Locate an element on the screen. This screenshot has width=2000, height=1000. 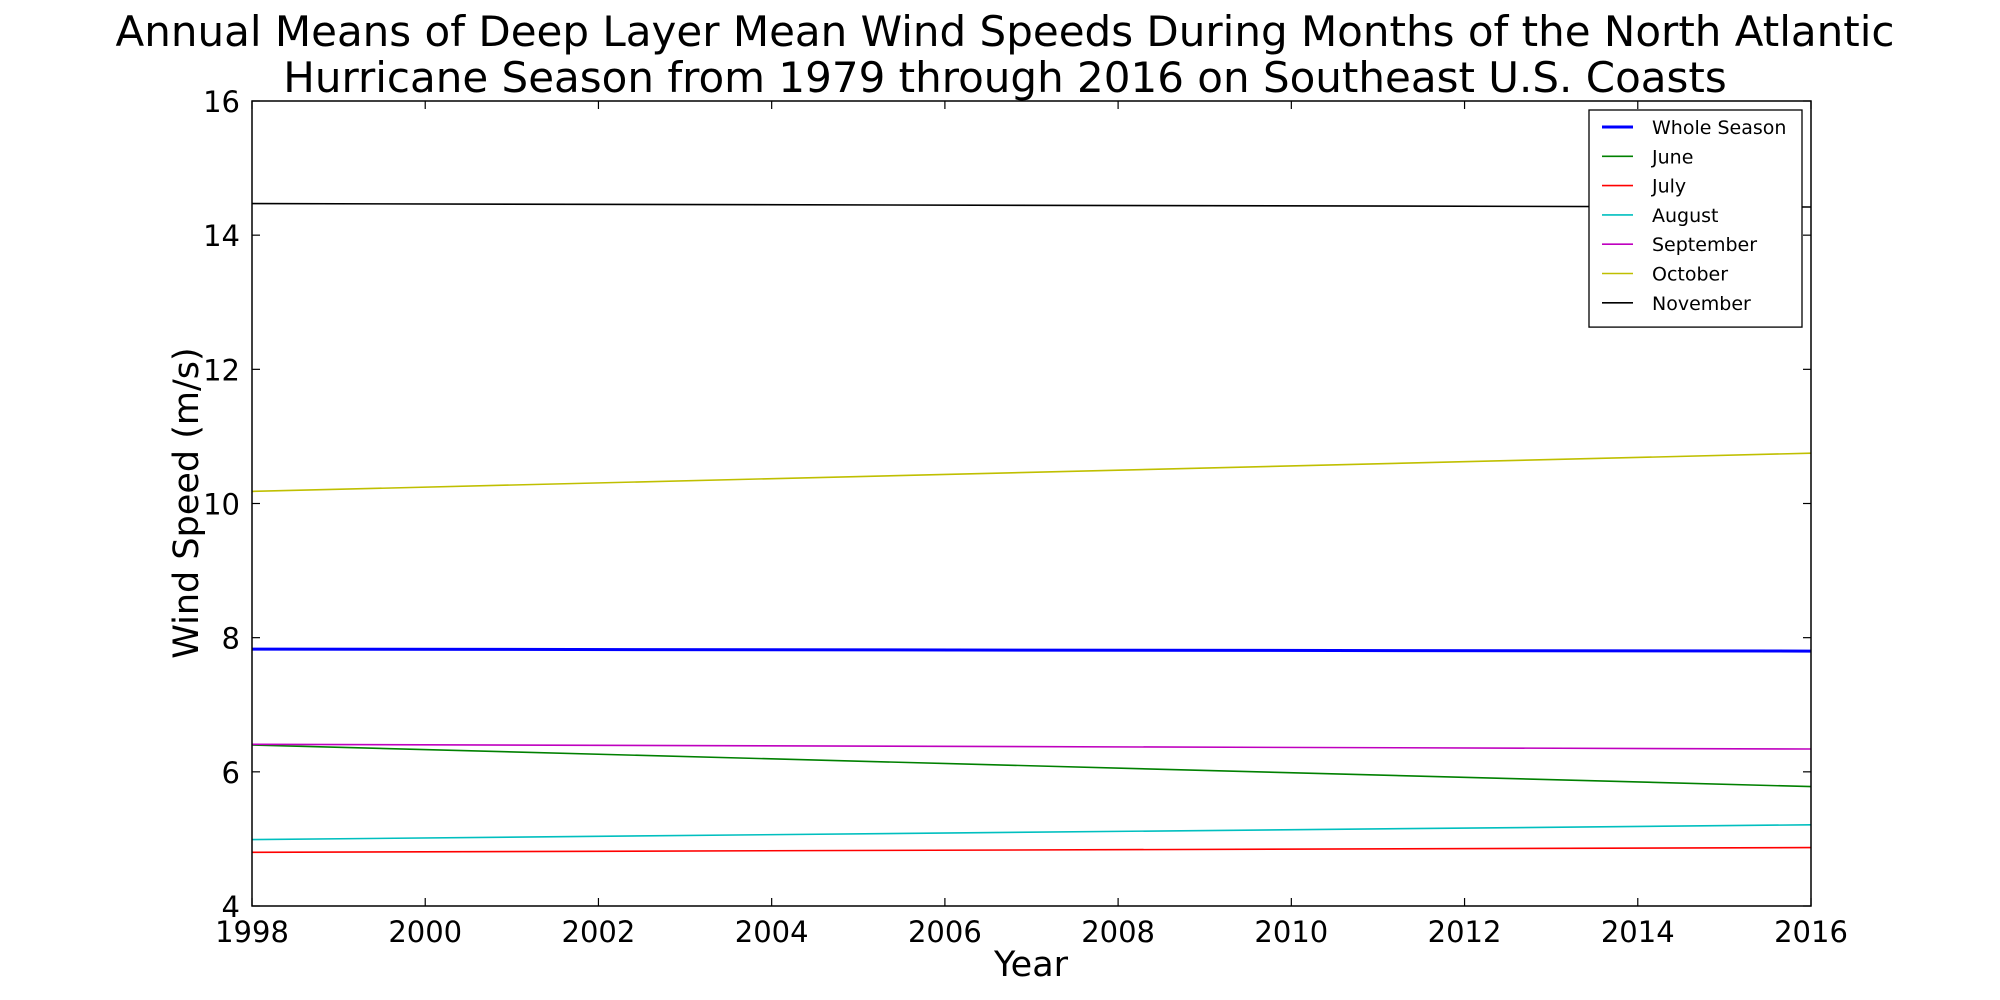
y-tick-label: 6 is located at coordinates (231, 773).